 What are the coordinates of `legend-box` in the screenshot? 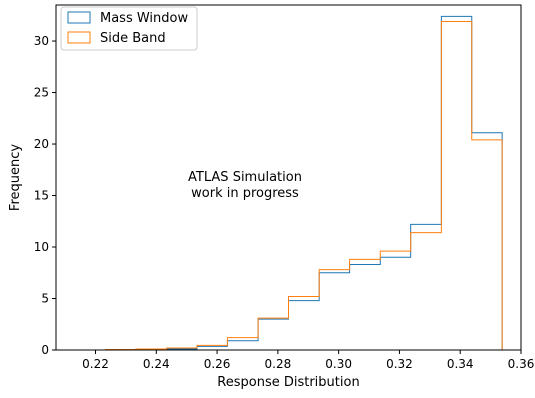 It's located at (129, 28).